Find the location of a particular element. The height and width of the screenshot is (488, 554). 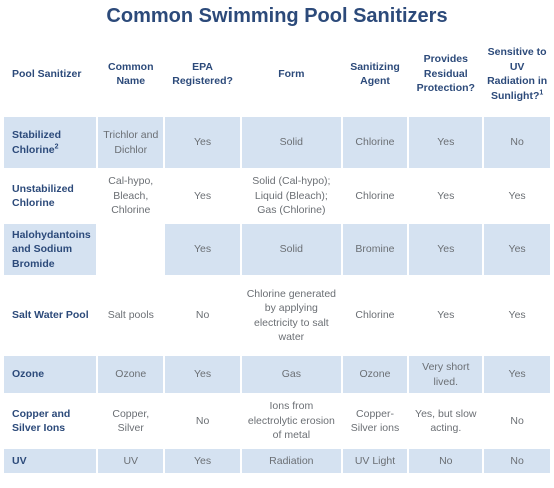

cell-common-name: Trichlor and Dichlor is located at coordinates (131, 142).